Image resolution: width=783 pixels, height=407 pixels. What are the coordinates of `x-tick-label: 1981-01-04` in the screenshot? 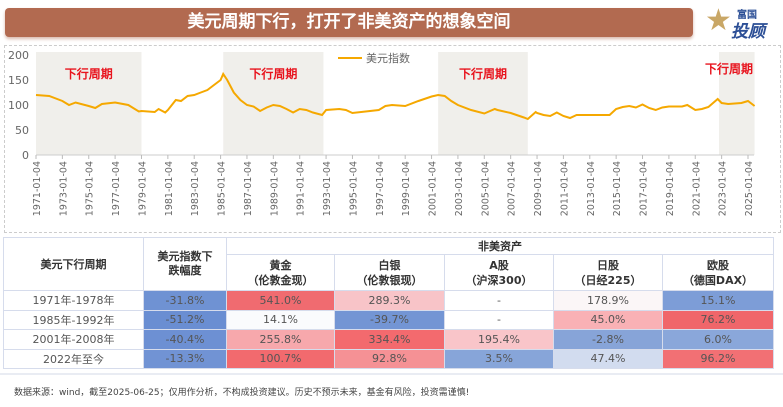 It's located at (169, 188).